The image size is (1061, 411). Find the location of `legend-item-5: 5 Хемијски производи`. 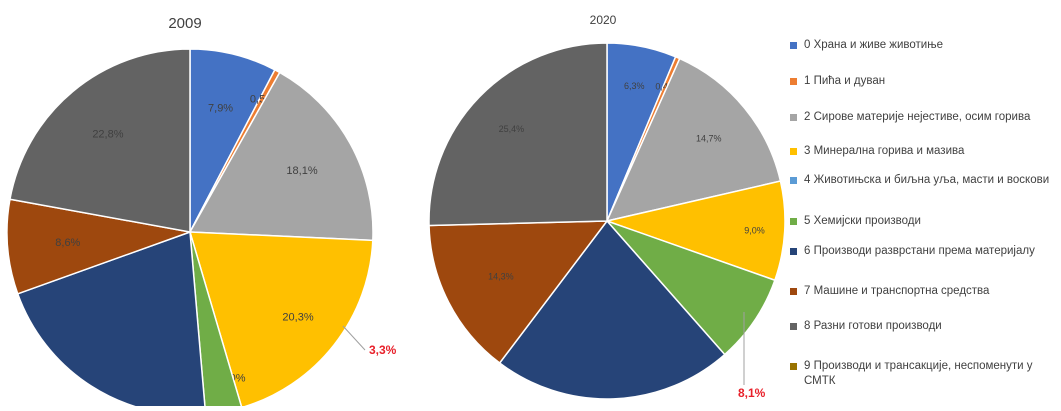

legend-item-5: 5 Хемијски производи is located at coordinates (924, 221).